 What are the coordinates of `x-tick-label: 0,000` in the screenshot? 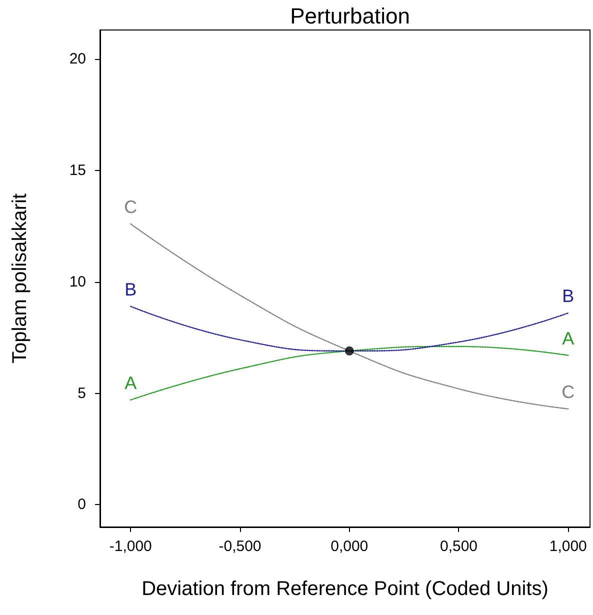 It's located at (349, 546).